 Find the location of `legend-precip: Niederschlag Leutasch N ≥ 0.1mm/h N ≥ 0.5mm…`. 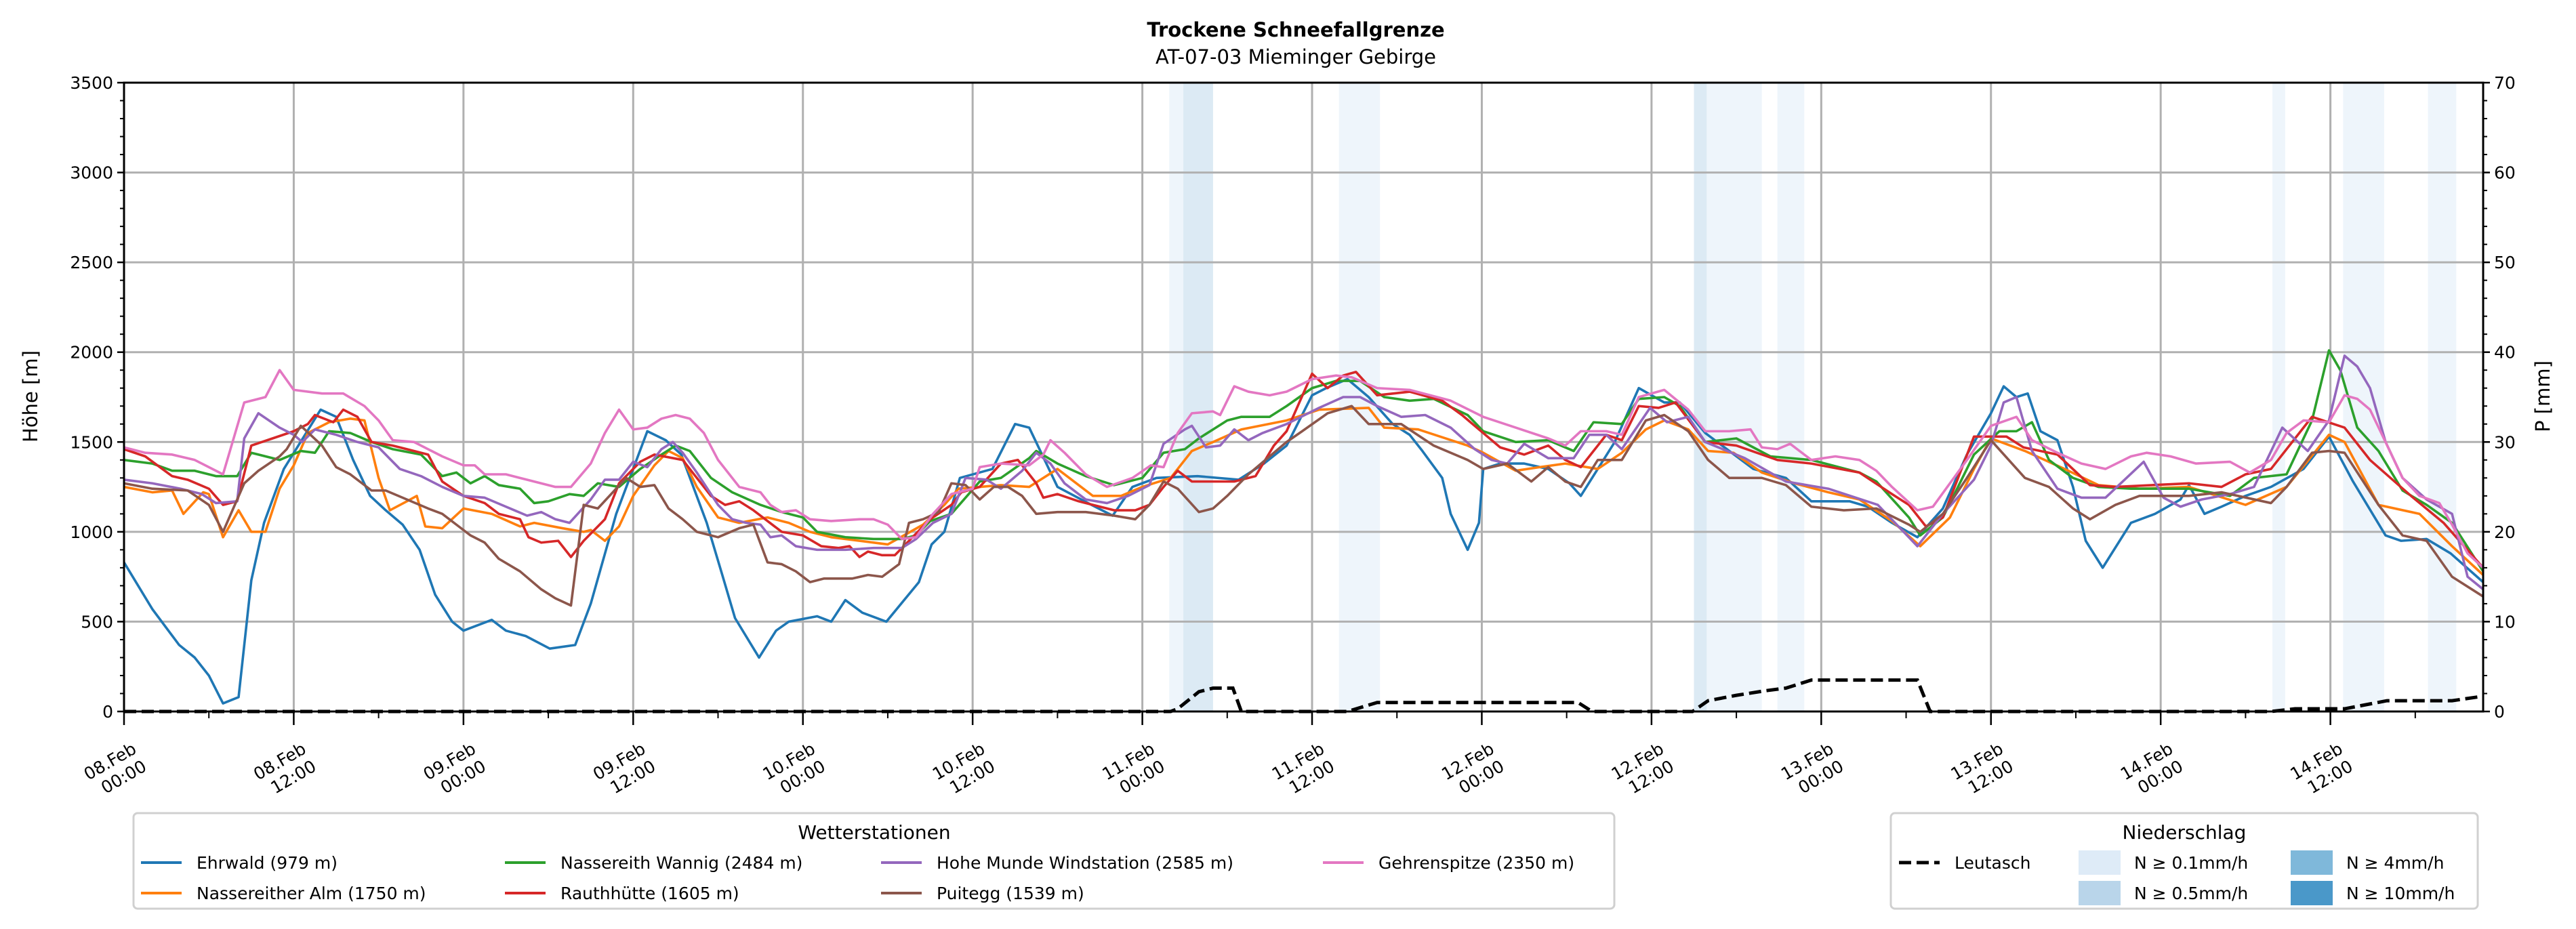

legend-precip: Niederschlag Leutasch N ≥ 0.1mm/h N ≥ 0.5mm… is located at coordinates (2184, 861).